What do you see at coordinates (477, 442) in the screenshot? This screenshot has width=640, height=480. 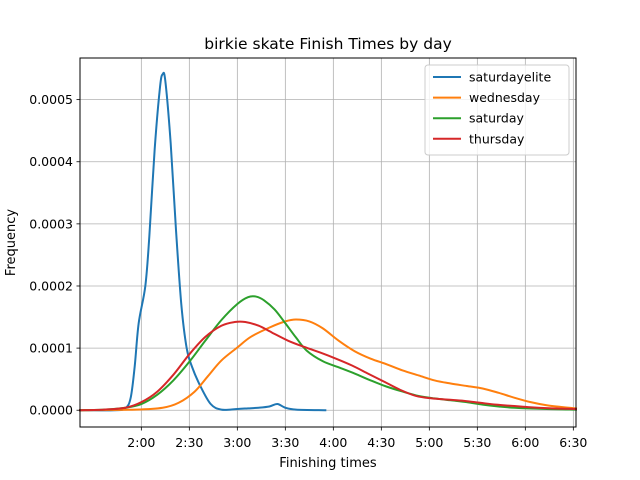 I see `x-tick-label: 5:30` at bounding box center [477, 442].